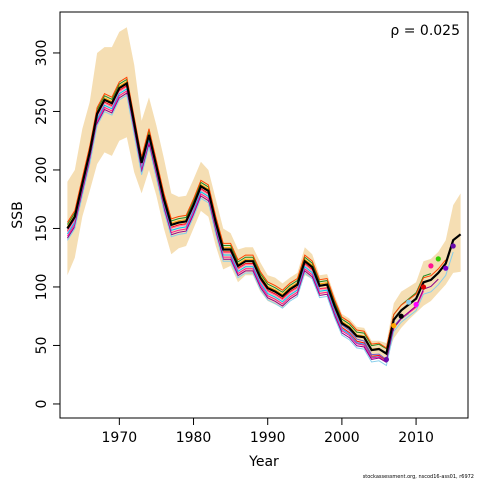 This screenshot has width=480, height=480. I want to click on peel-endpoints, so click(419, 303).